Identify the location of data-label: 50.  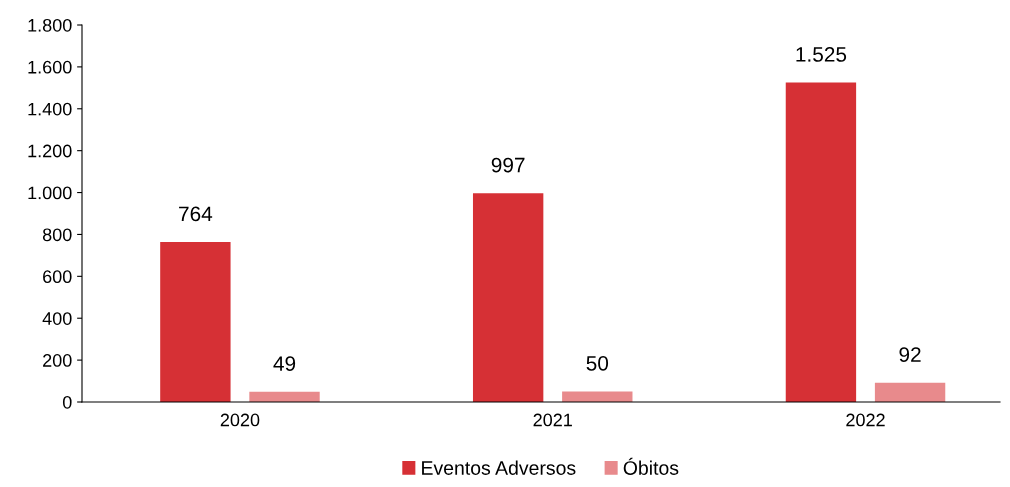
(597, 363).